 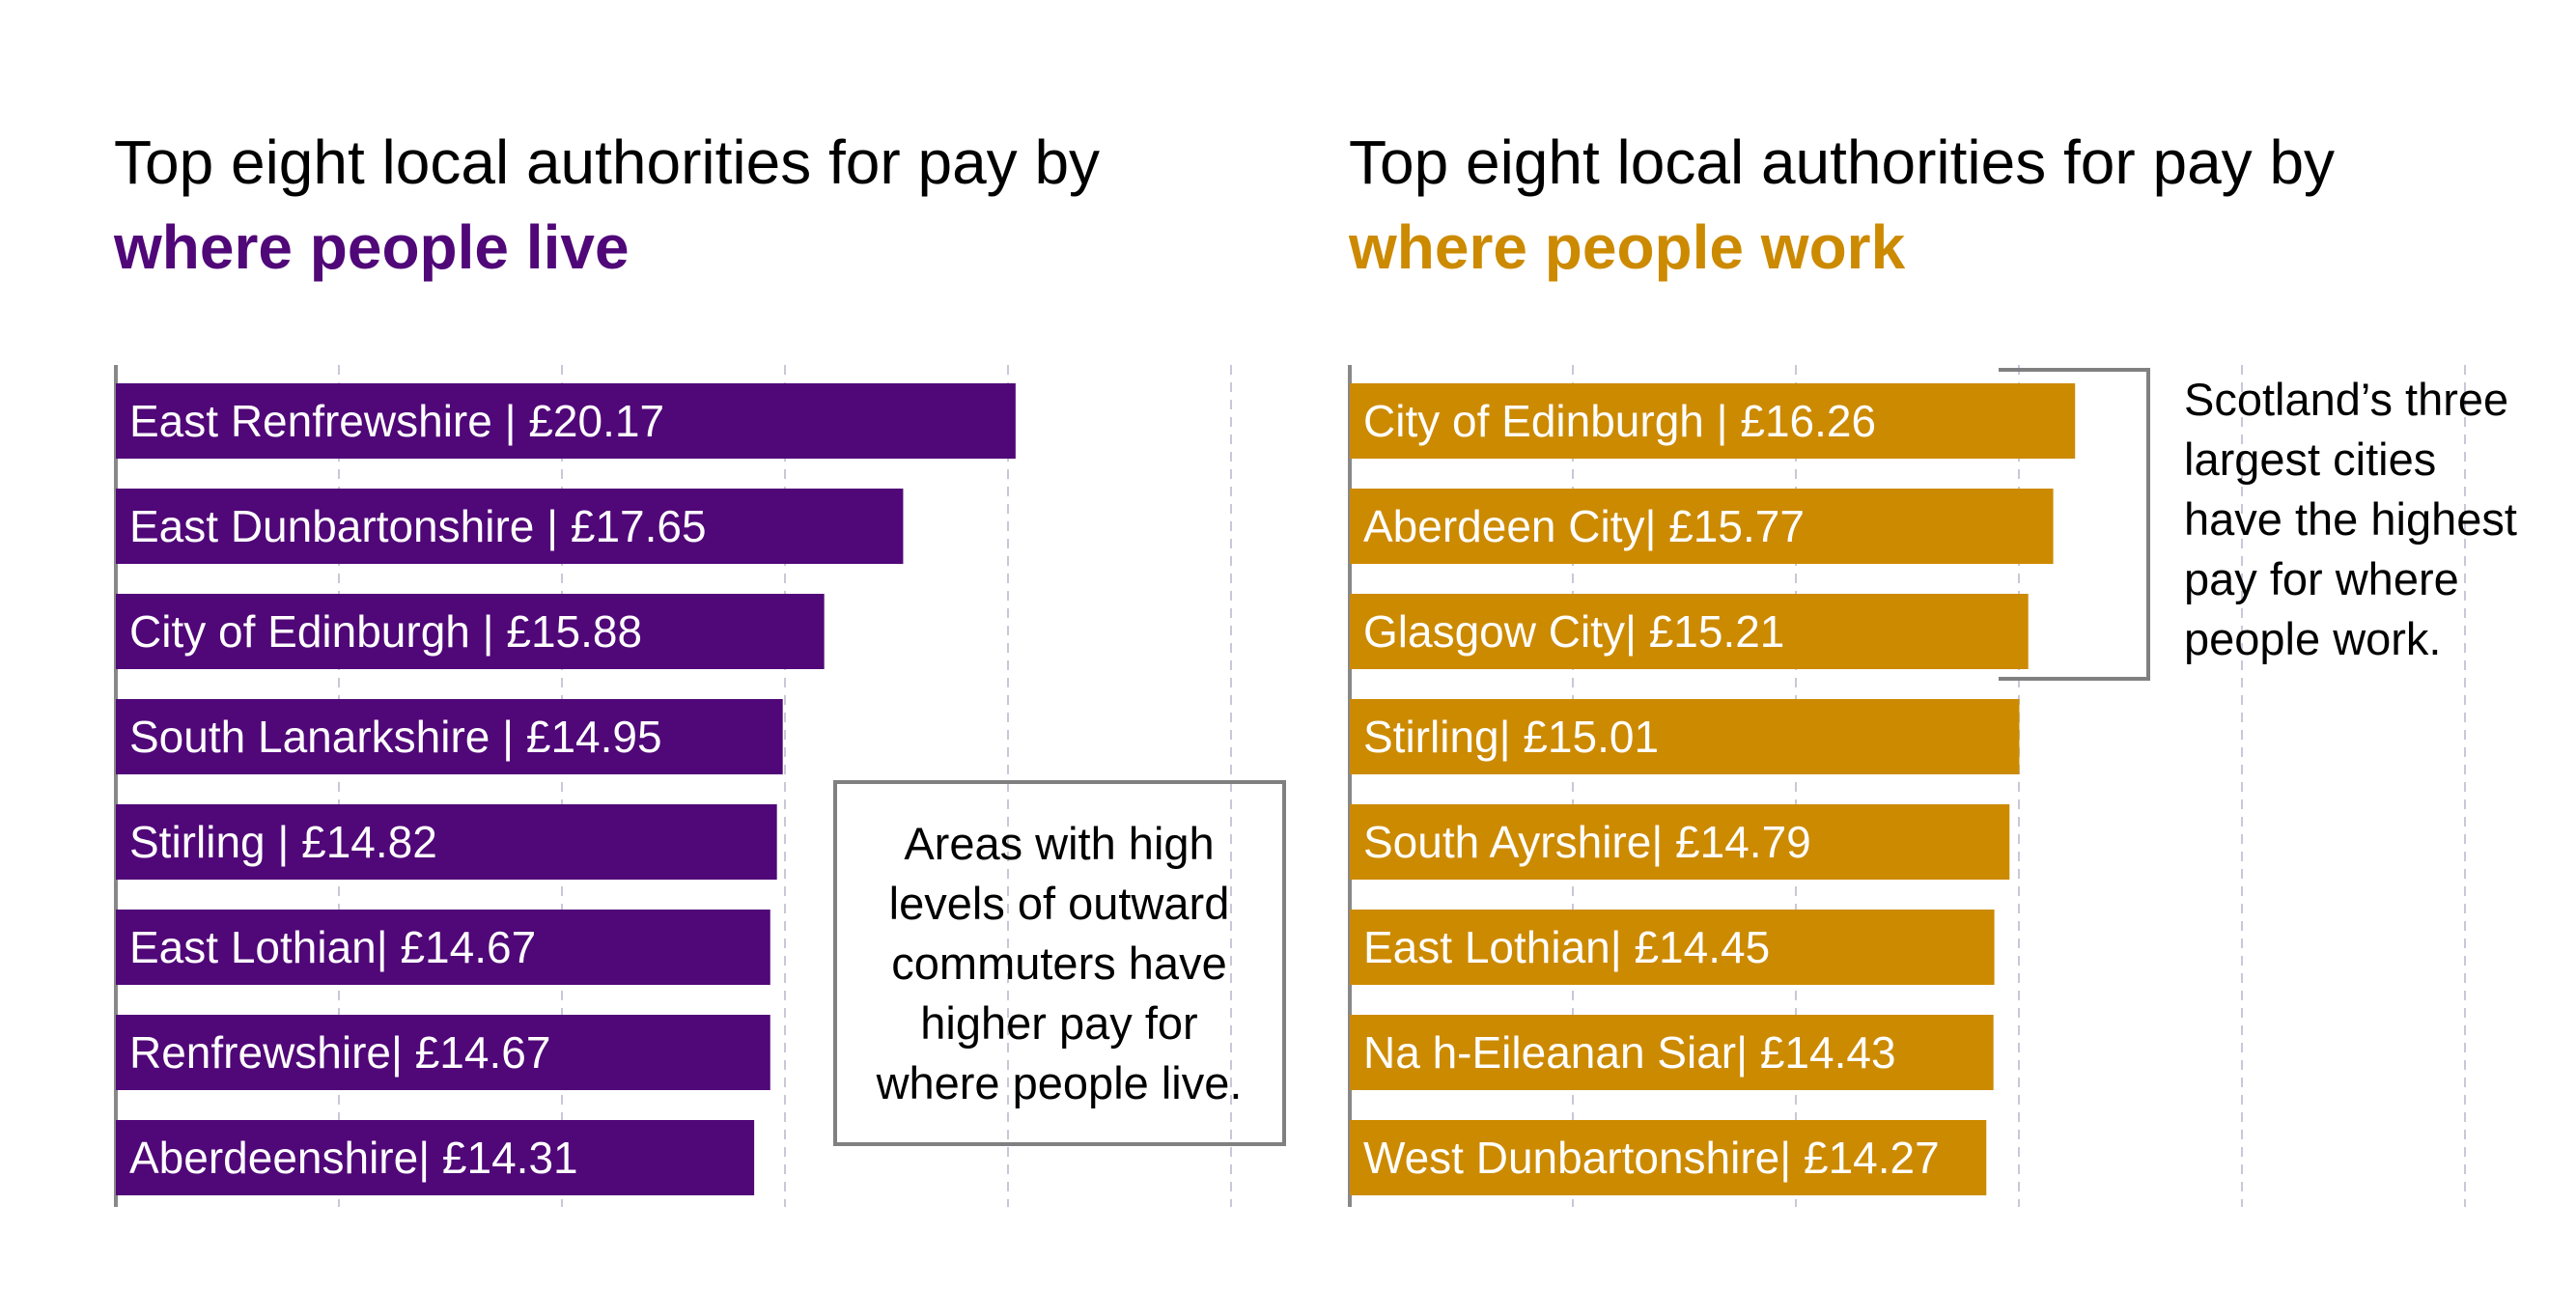 What do you see at coordinates (1587, 842) in the screenshot?
I see `bar-label: South Ayrshire| £14.79` at bounding box center [1587, 842].